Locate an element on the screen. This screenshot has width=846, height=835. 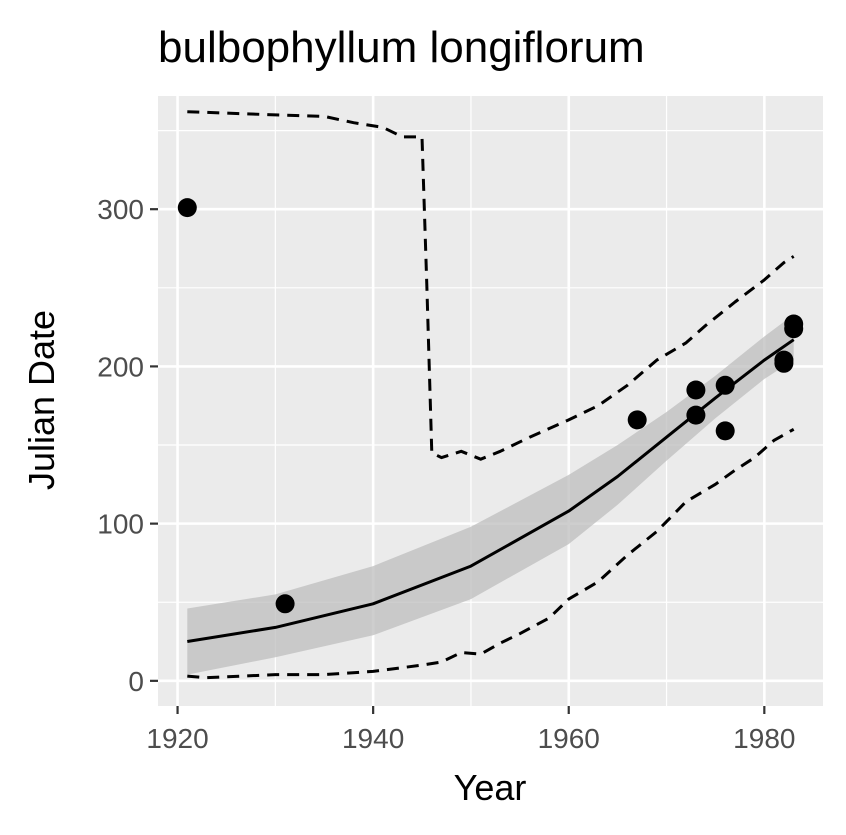
x-axis: 1920 1940 1960 1980 is located at coordinates (470, 730).